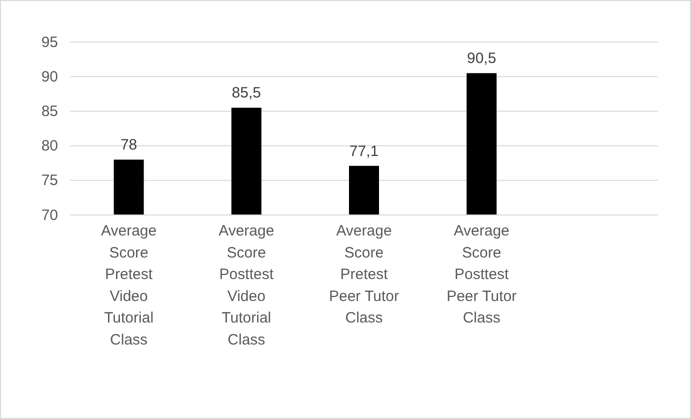  Describe the element at coordinates (49, 42) in the screenshot. I see `y-tick-label: 95` at that location.